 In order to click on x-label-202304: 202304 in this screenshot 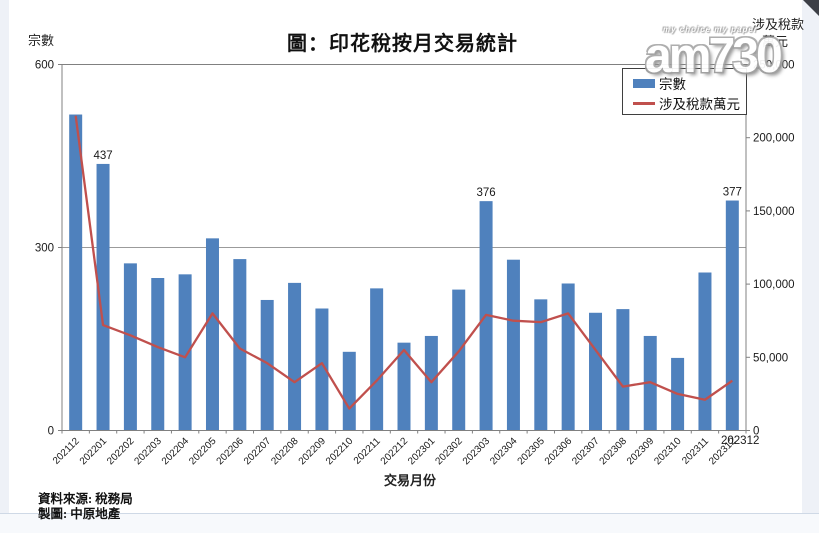, I will do `click(504, 452)`.